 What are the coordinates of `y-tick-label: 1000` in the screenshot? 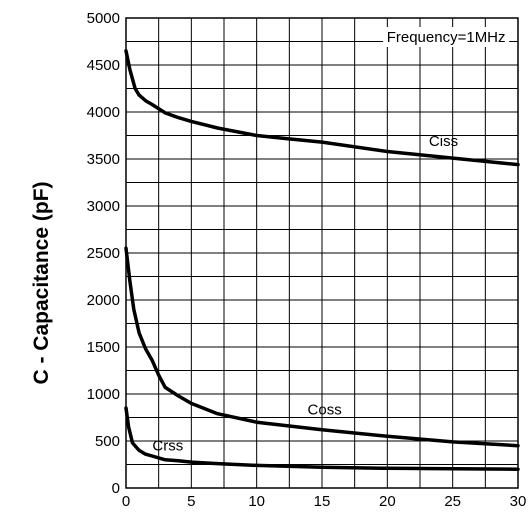 It's located at (103, 394).